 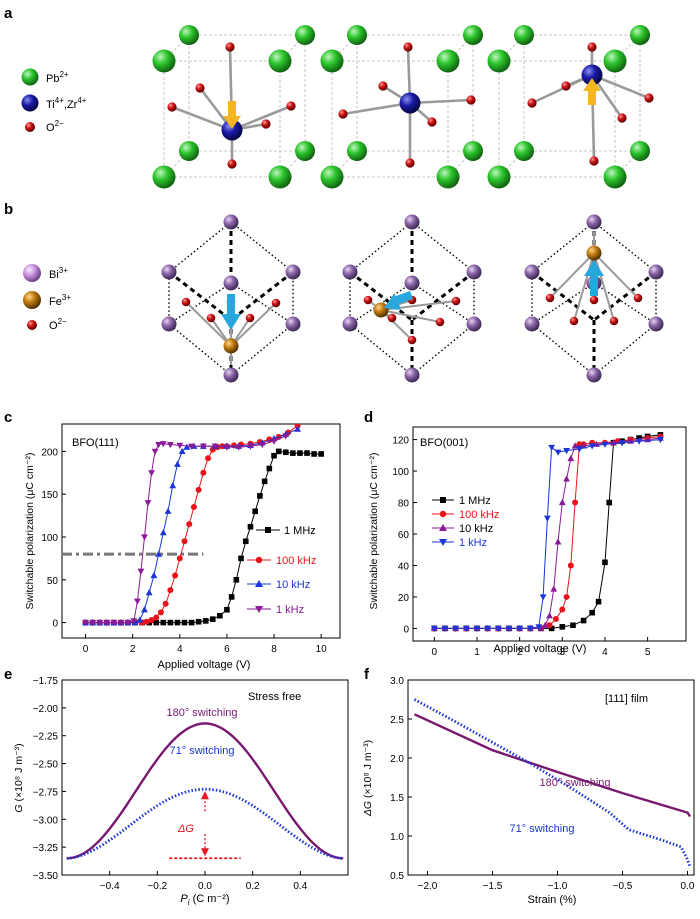 I want to click on x-tick-label: 0, so click(x=86, y=649).